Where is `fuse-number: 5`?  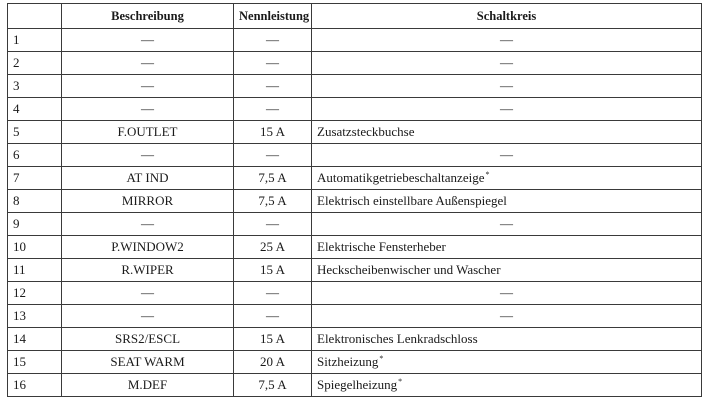 fuse-number: 5 is located at coordinates (34, 132).